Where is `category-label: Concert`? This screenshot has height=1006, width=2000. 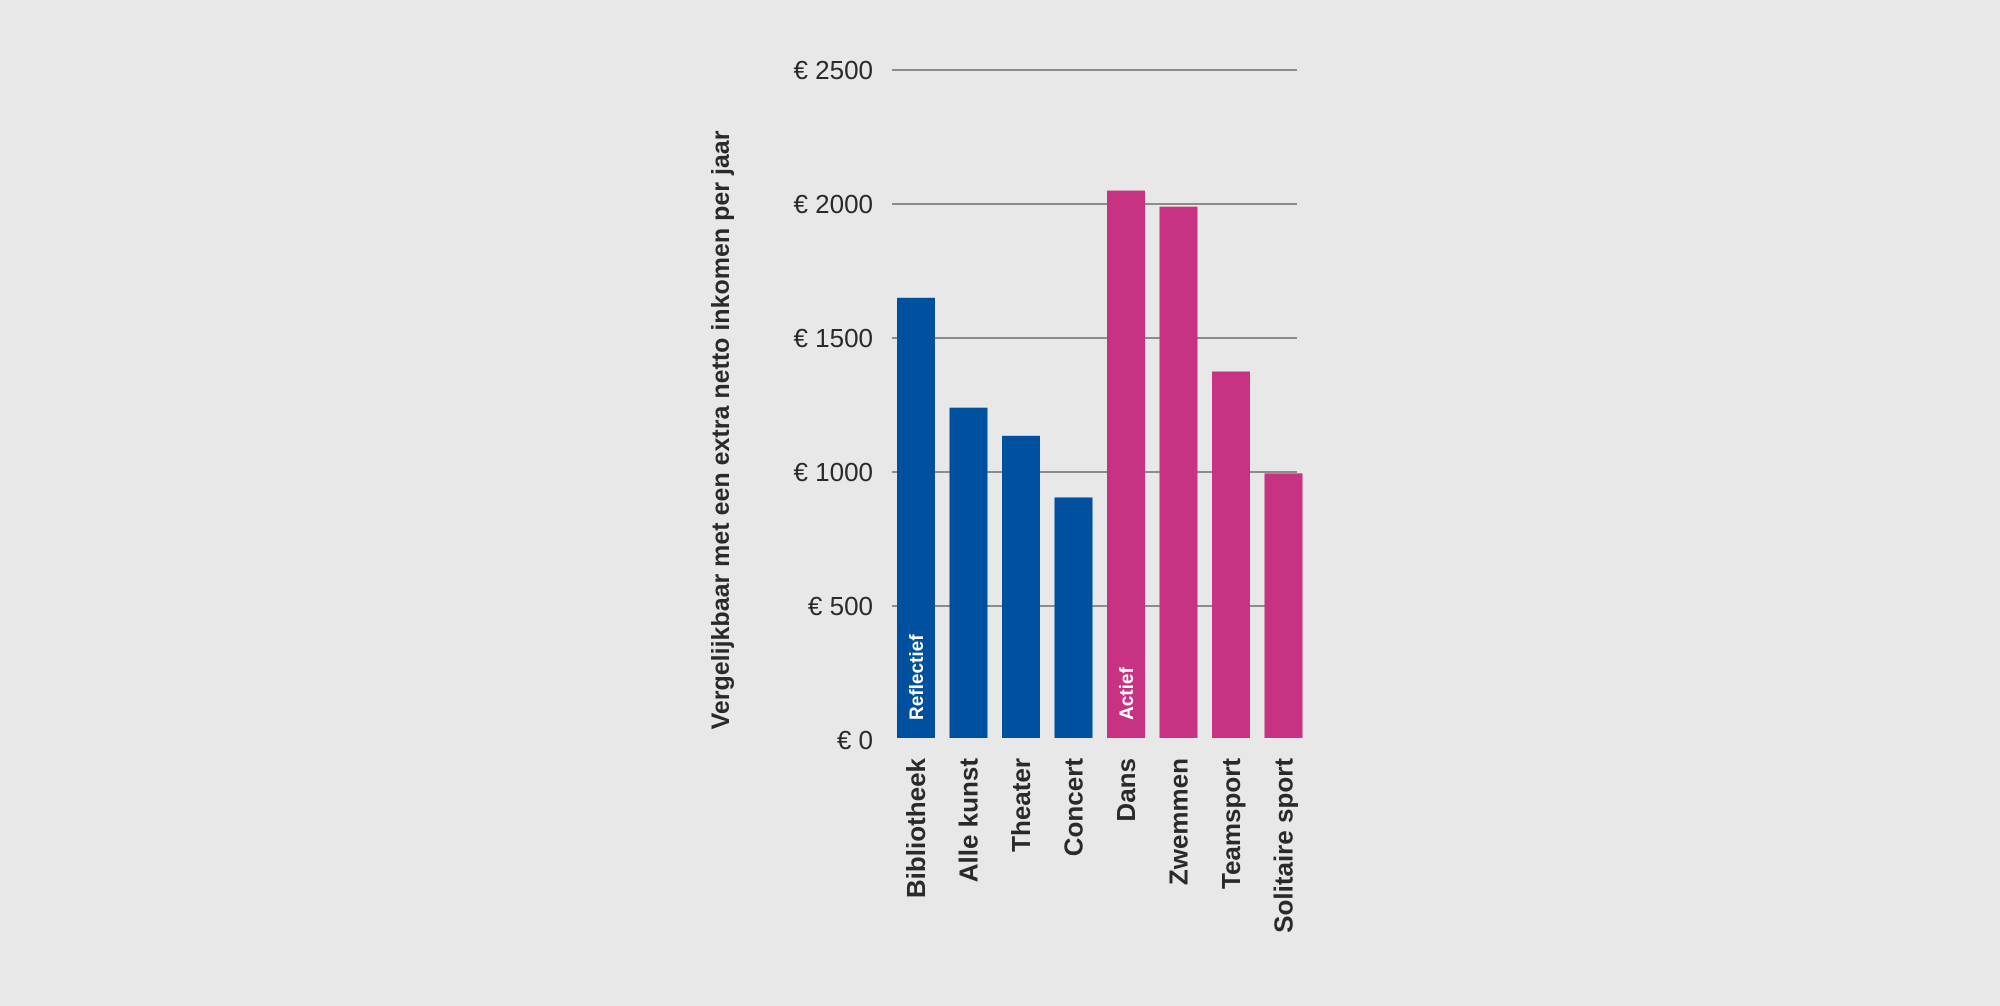 category-label: Concert is located at coordinates (1074, 807).